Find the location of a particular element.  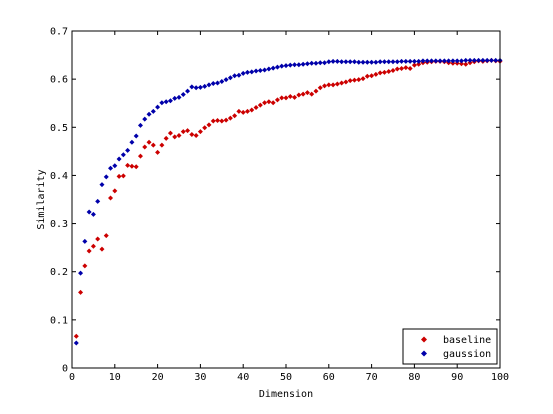

x-tick-label: 60 is located at coordinates (329, 377).